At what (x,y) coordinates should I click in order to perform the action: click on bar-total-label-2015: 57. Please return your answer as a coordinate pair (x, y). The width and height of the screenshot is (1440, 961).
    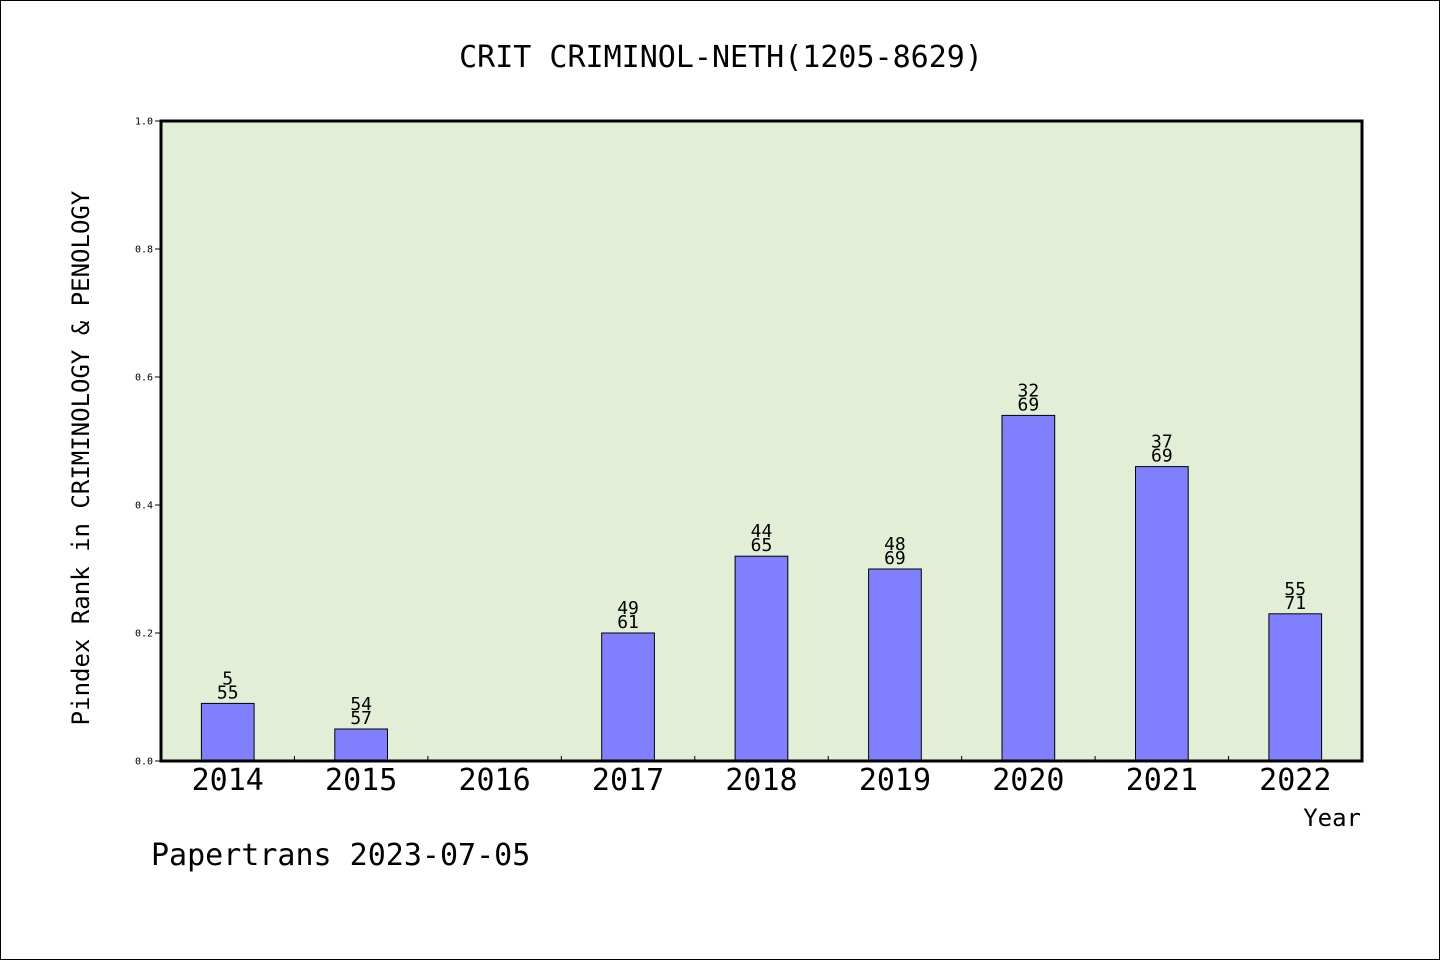
    Looking at the image, I should click on (361, 718).